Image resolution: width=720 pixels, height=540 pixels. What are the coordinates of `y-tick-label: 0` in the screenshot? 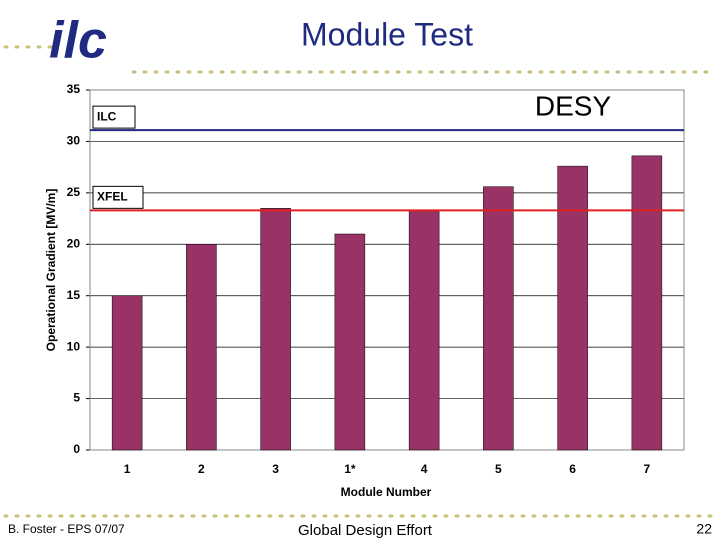 It's located at (76, 449).